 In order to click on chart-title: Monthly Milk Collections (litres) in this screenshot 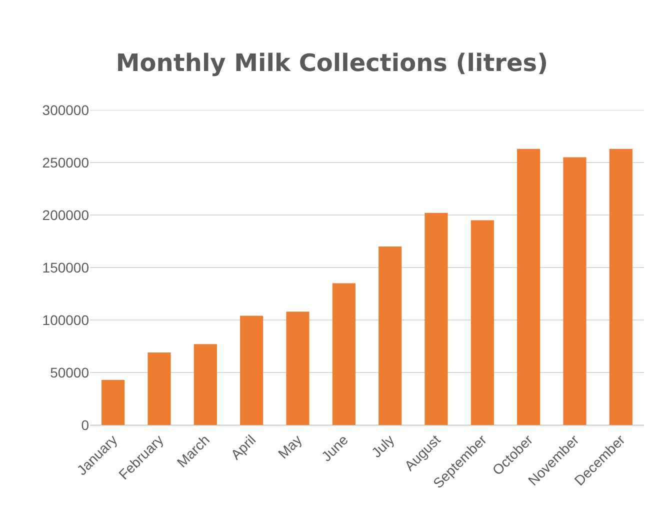, I will do `click(332, 62)`.